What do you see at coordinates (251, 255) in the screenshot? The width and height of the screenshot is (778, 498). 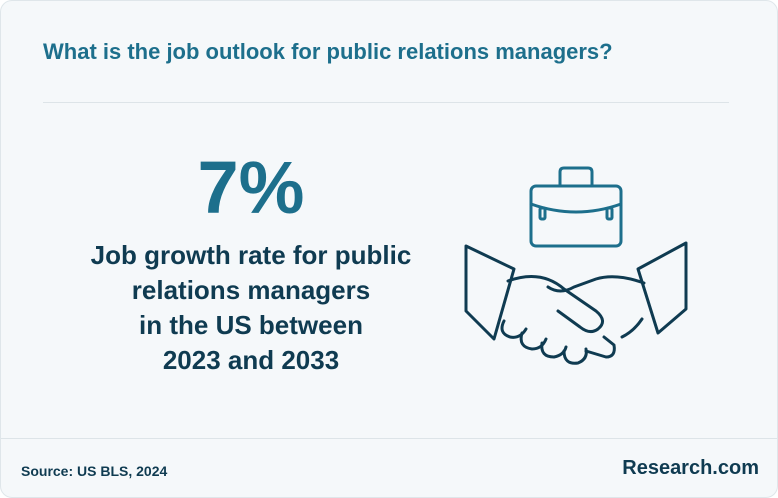 I see `stat-description-line: Job growth rate for public` at bounding box center [251, 255].